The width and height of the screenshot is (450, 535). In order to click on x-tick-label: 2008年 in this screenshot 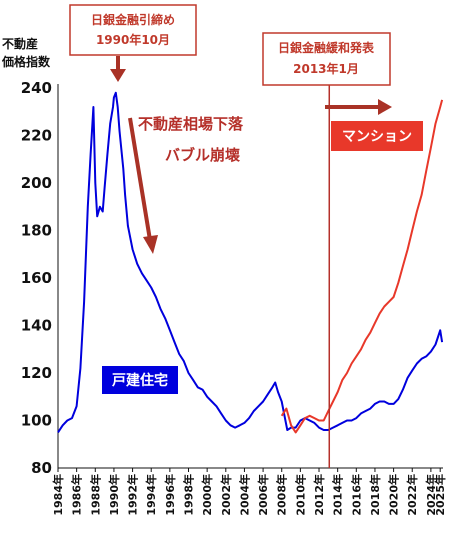, I will do `click(282, 495)`.